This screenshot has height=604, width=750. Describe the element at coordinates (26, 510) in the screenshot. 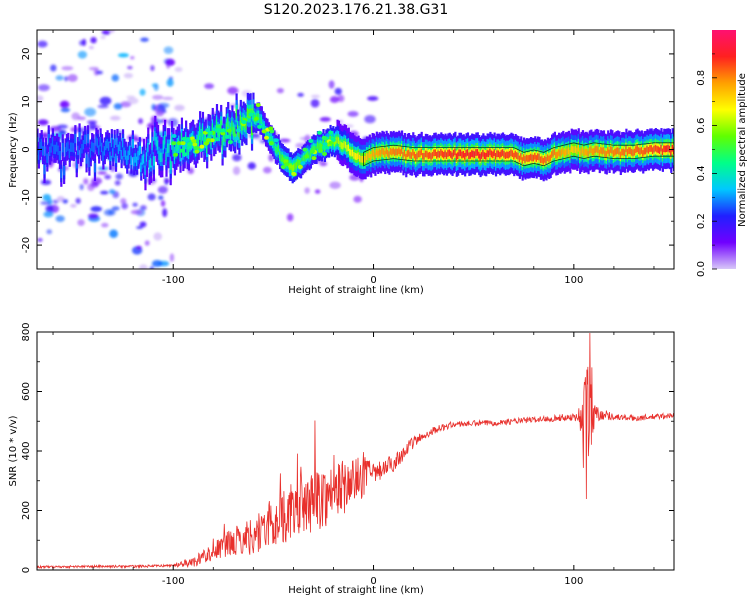

I see `snr-y-tick-label: 200` at that location.